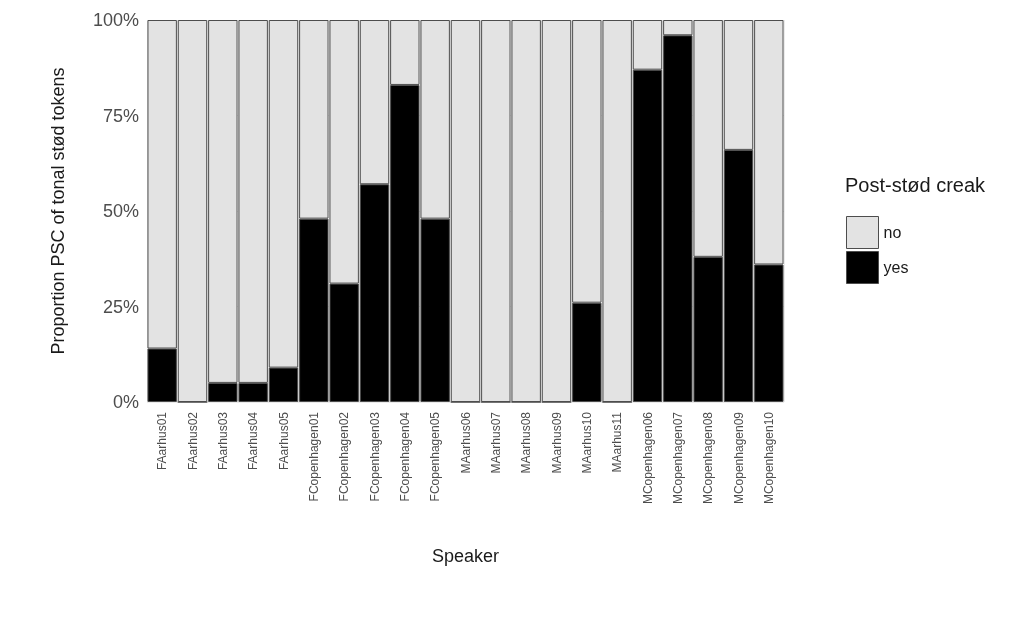 The width and height of the screenshot is (1034, 630). I want to click on x-tick-label: FAarhus05, so click(283, 441).